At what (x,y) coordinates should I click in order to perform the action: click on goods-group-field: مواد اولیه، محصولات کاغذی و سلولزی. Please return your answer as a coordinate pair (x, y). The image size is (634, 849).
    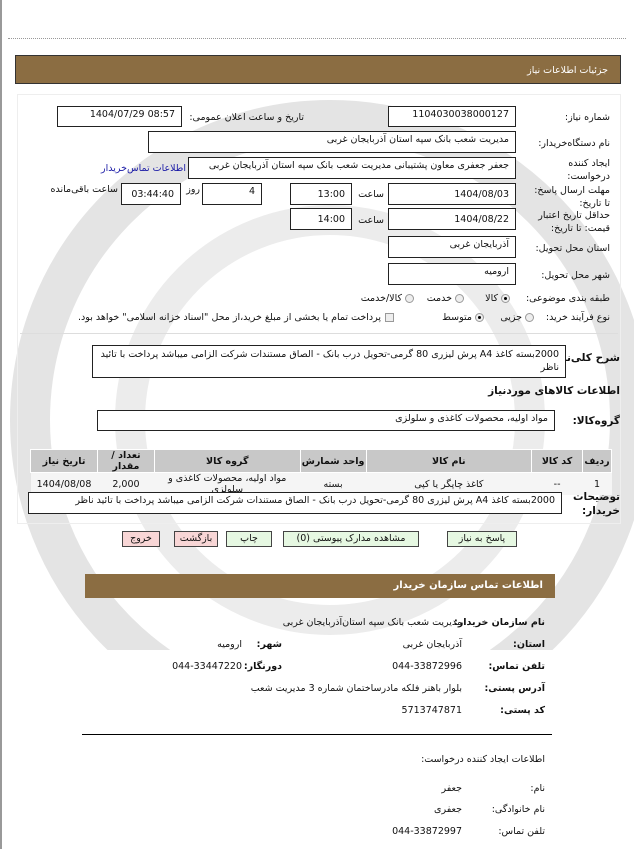
    Looking at the image, I should click on (326, 420).